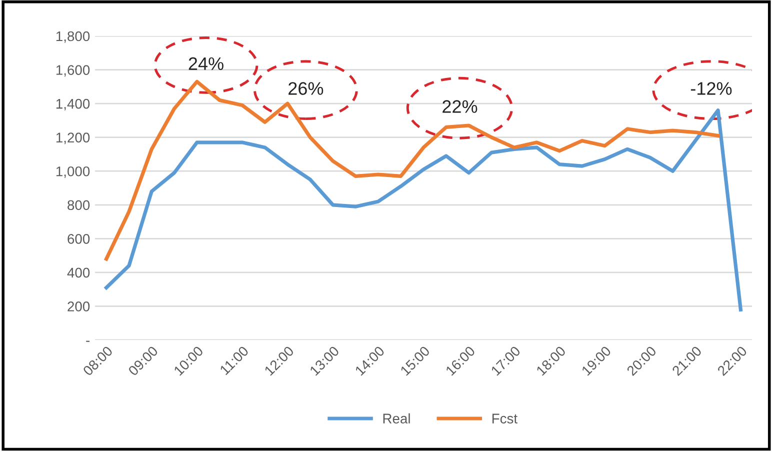 This screenshot has height=452, width=774. Describe the element at coordinates (73, 172) in the screenshot. I see `y-tick-label: 1,000` at that location.